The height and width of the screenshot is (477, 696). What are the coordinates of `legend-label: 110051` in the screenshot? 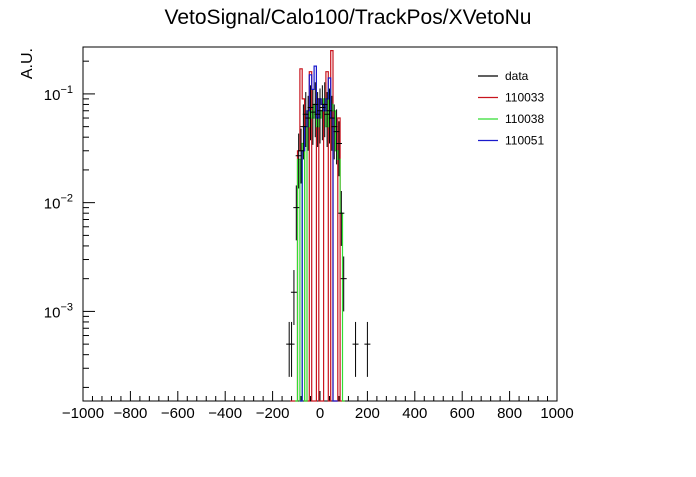 It's located at (524, 141).